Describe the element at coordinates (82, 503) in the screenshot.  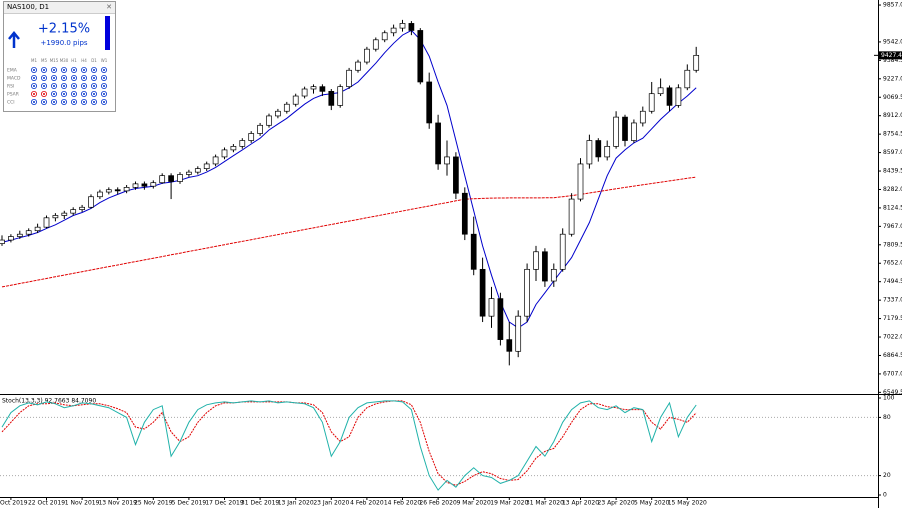
I see `x-tick-label: 1 Nov 2019` at that location.